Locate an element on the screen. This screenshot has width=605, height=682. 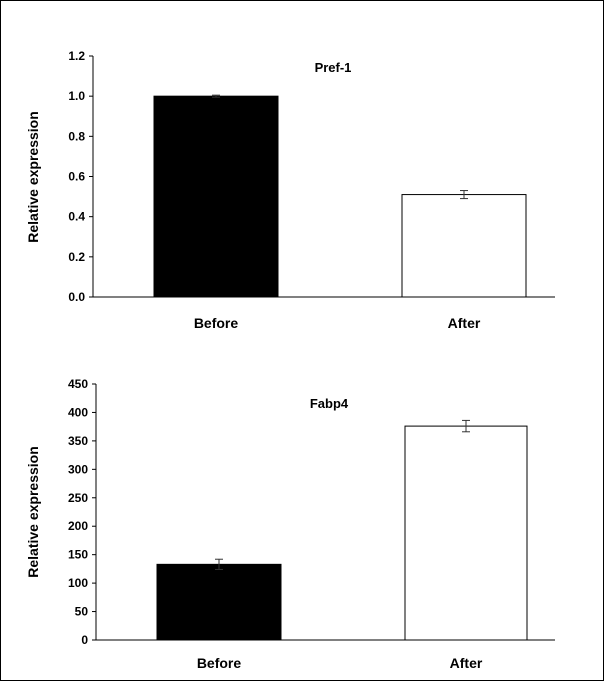
y-tick-label: 450 is located at coordinates (78, 384).